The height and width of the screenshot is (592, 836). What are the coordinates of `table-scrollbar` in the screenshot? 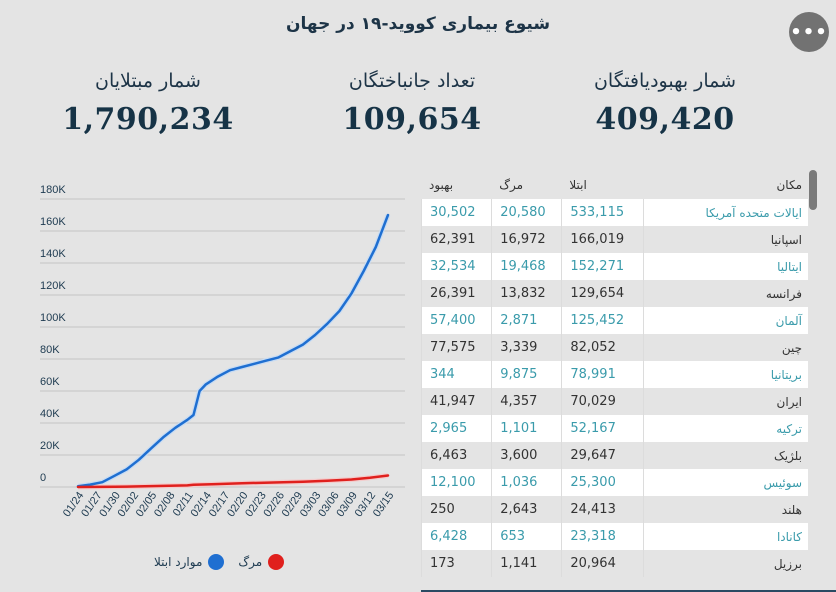 It's located at (813, 190).